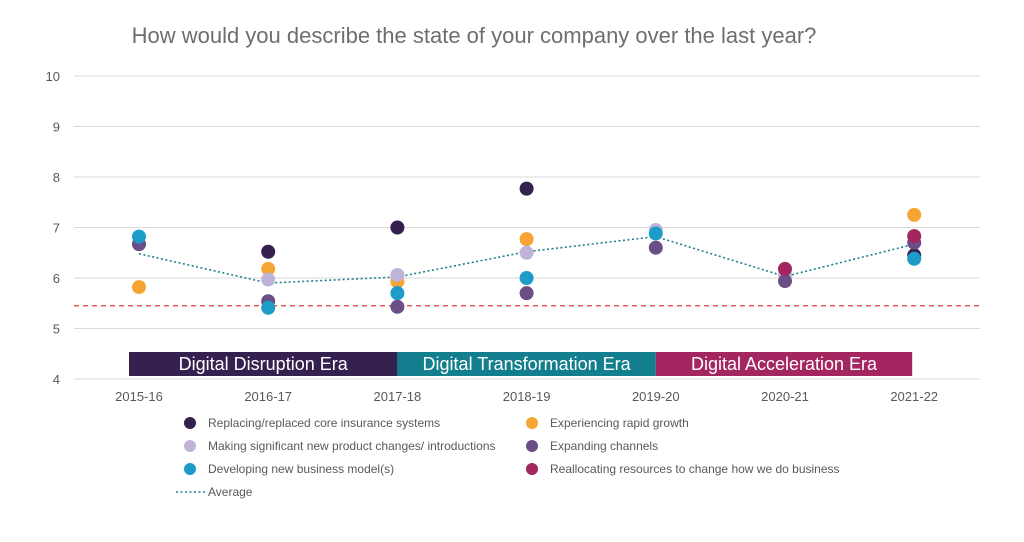 The height and width of the screenshot is (542, 1024). Describe the element at coordinates (398, 396) in the screenshot. I see `x-tick-label: 2017-18` at that location.